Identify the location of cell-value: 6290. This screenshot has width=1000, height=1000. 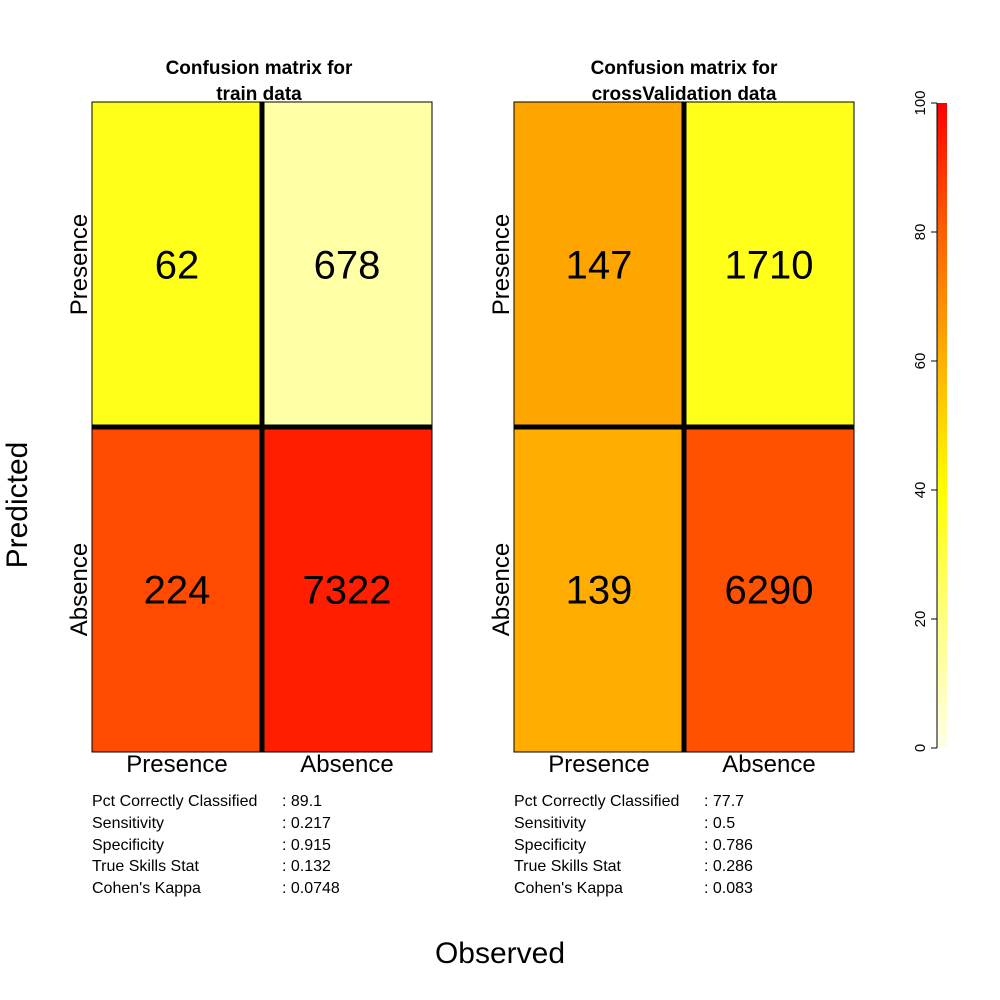
(769, 591).